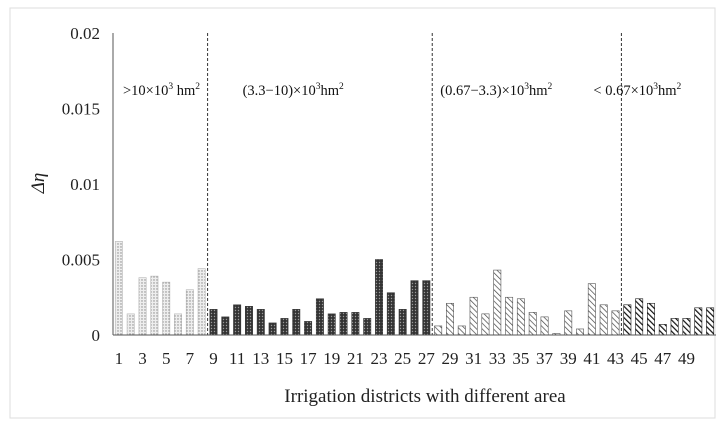  What do you see at coordinates (427, 358) in the screenshot?
I see `x-tick-label: 27` at bounding box center [427, 358].